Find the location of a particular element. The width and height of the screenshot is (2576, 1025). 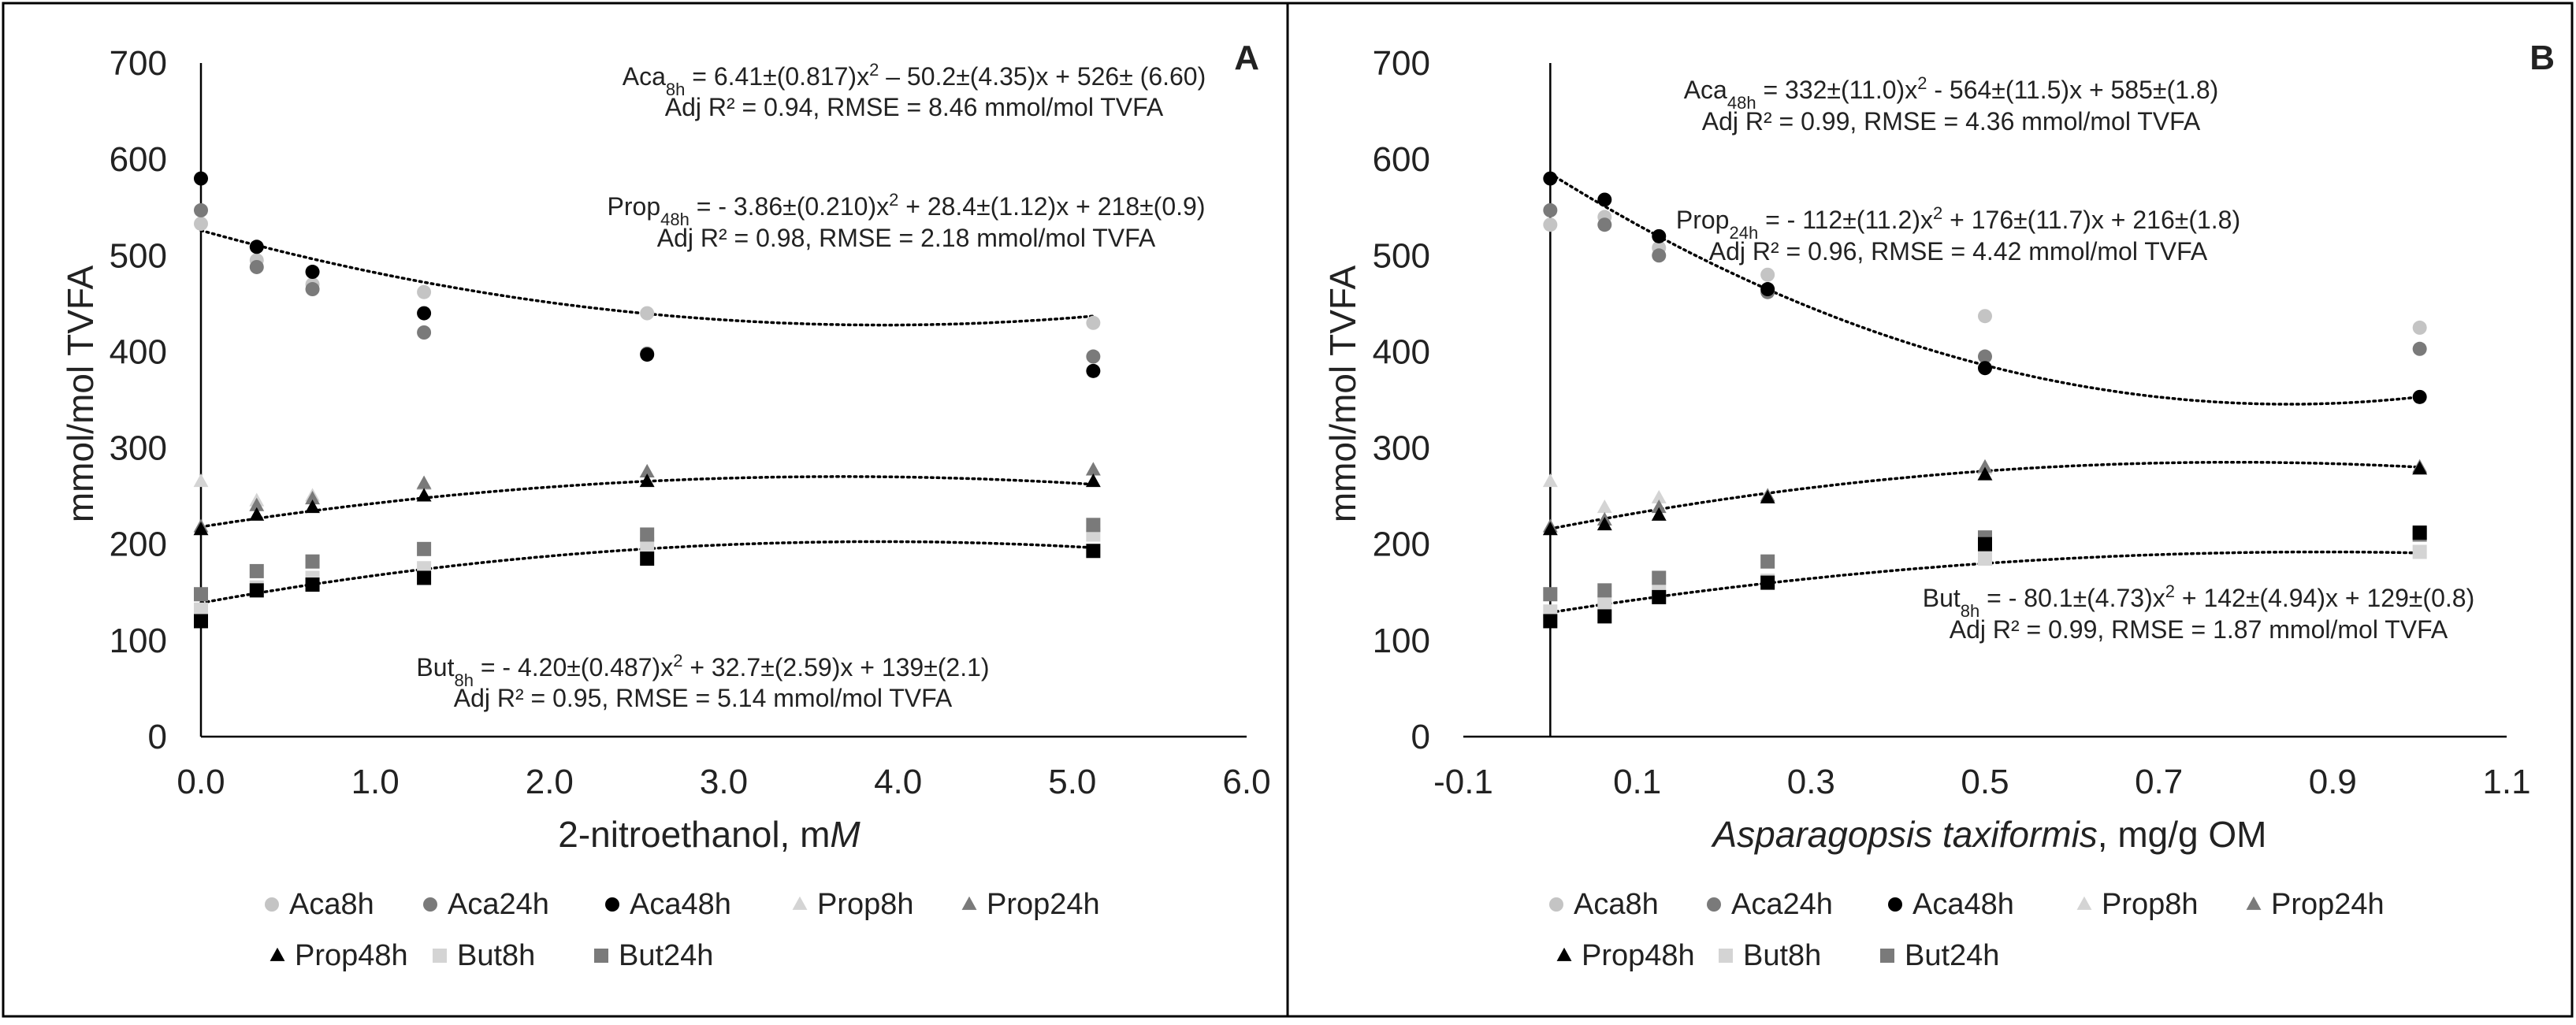

y-tick-label: 600 is located at coordinates (1401, 159).